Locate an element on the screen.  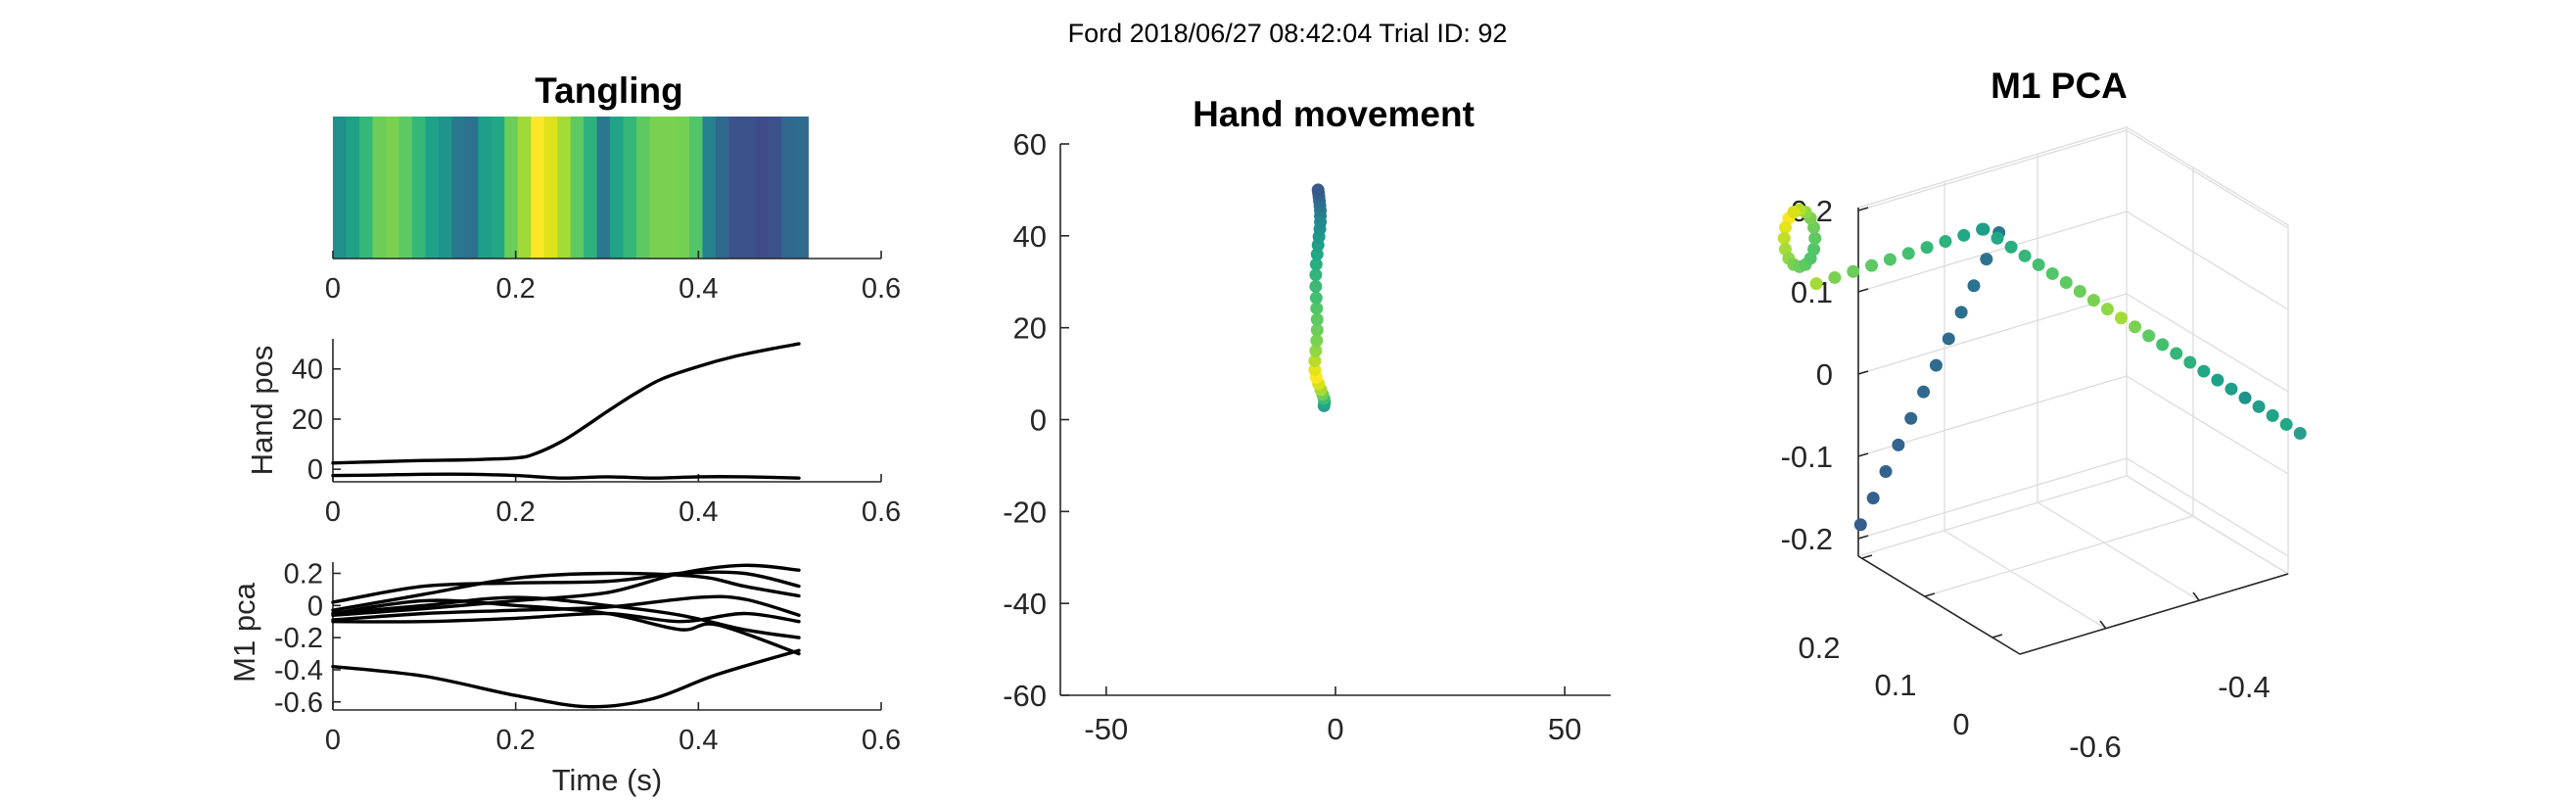
tangling-x-ticks: 0 0.2 0.4 0.6 is located at coordinates (613, 278).